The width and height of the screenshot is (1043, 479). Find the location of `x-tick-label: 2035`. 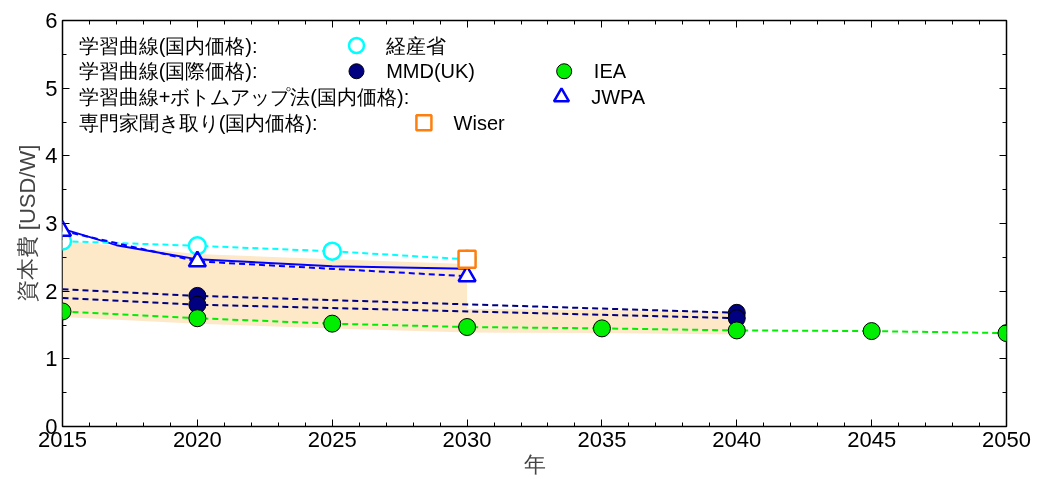

x-tick-label: 2035 is located at coordinates (602, 439).